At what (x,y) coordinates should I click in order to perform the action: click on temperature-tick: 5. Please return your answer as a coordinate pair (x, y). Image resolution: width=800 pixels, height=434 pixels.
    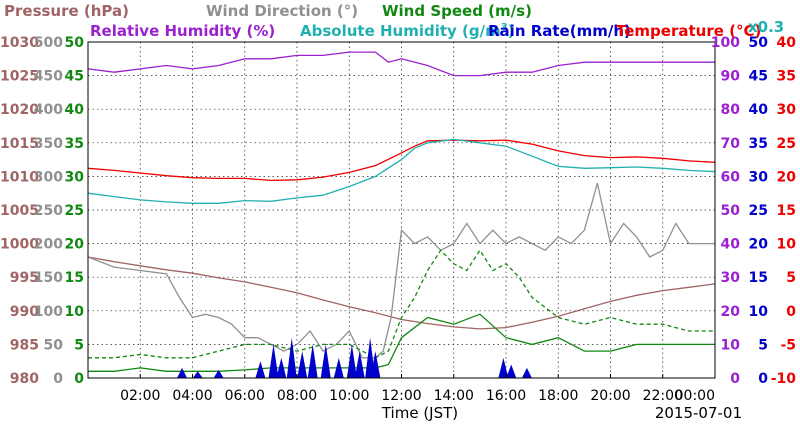
    Looking at the image, I should click on (791, 278).